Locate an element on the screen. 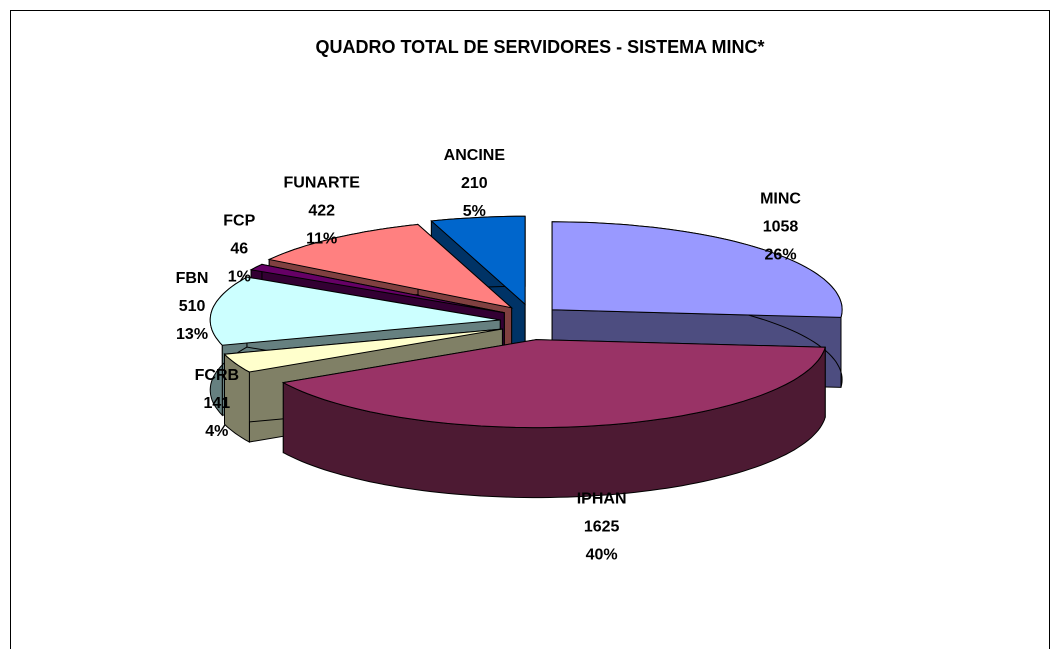 This screenshot has width=1060, height=649. data-label-percent: 4% is located at coordinates (216, 431).